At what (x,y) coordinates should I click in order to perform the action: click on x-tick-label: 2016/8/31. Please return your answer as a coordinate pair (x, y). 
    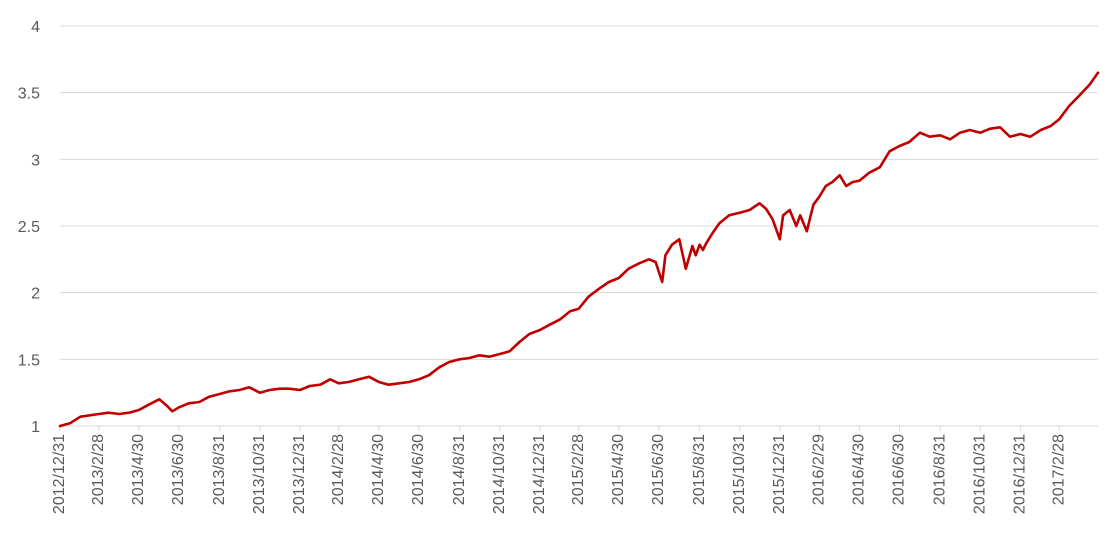
    Looking at the image, I should click on (939, 469).